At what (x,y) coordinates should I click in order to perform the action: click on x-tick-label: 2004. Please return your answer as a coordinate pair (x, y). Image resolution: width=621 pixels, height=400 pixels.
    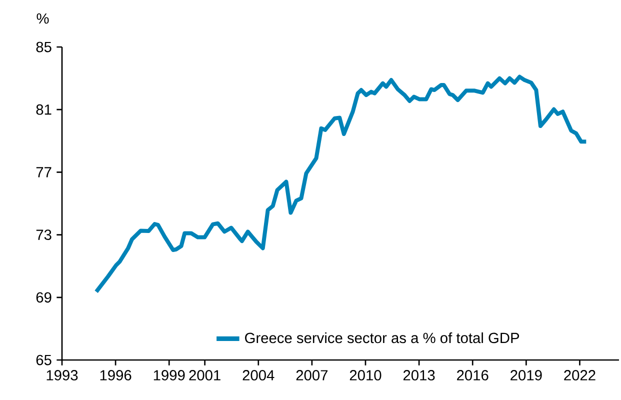
    Looking at the image, I should click on (258, 375).